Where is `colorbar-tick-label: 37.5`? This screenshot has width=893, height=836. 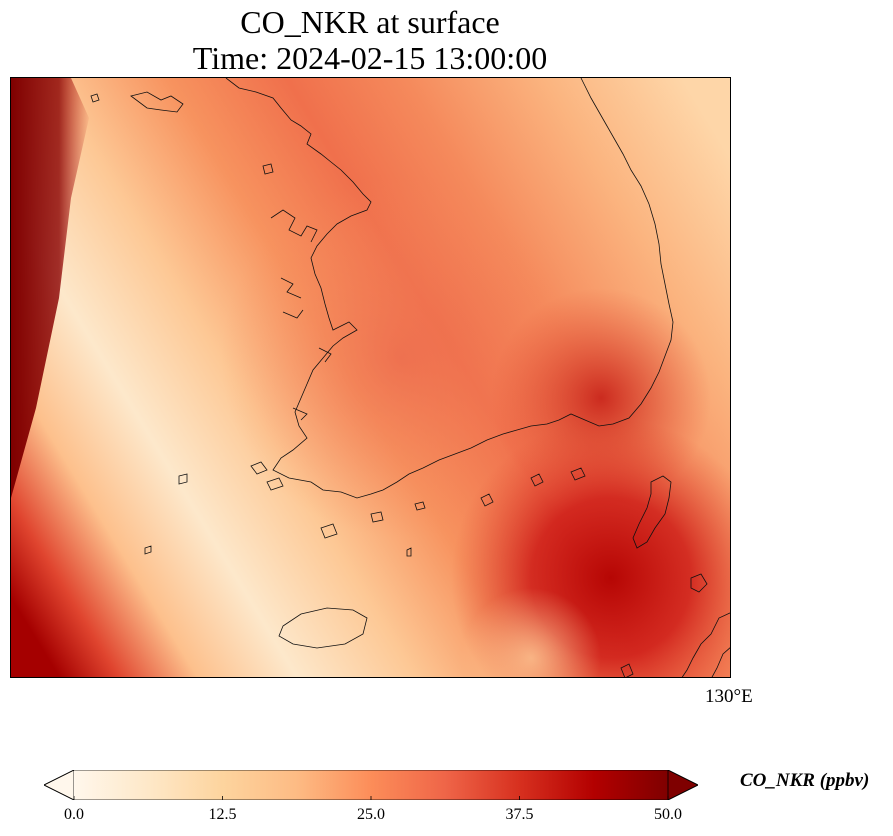 colorbar-tick-label: 37.5 is located at coordinates (519, 814).